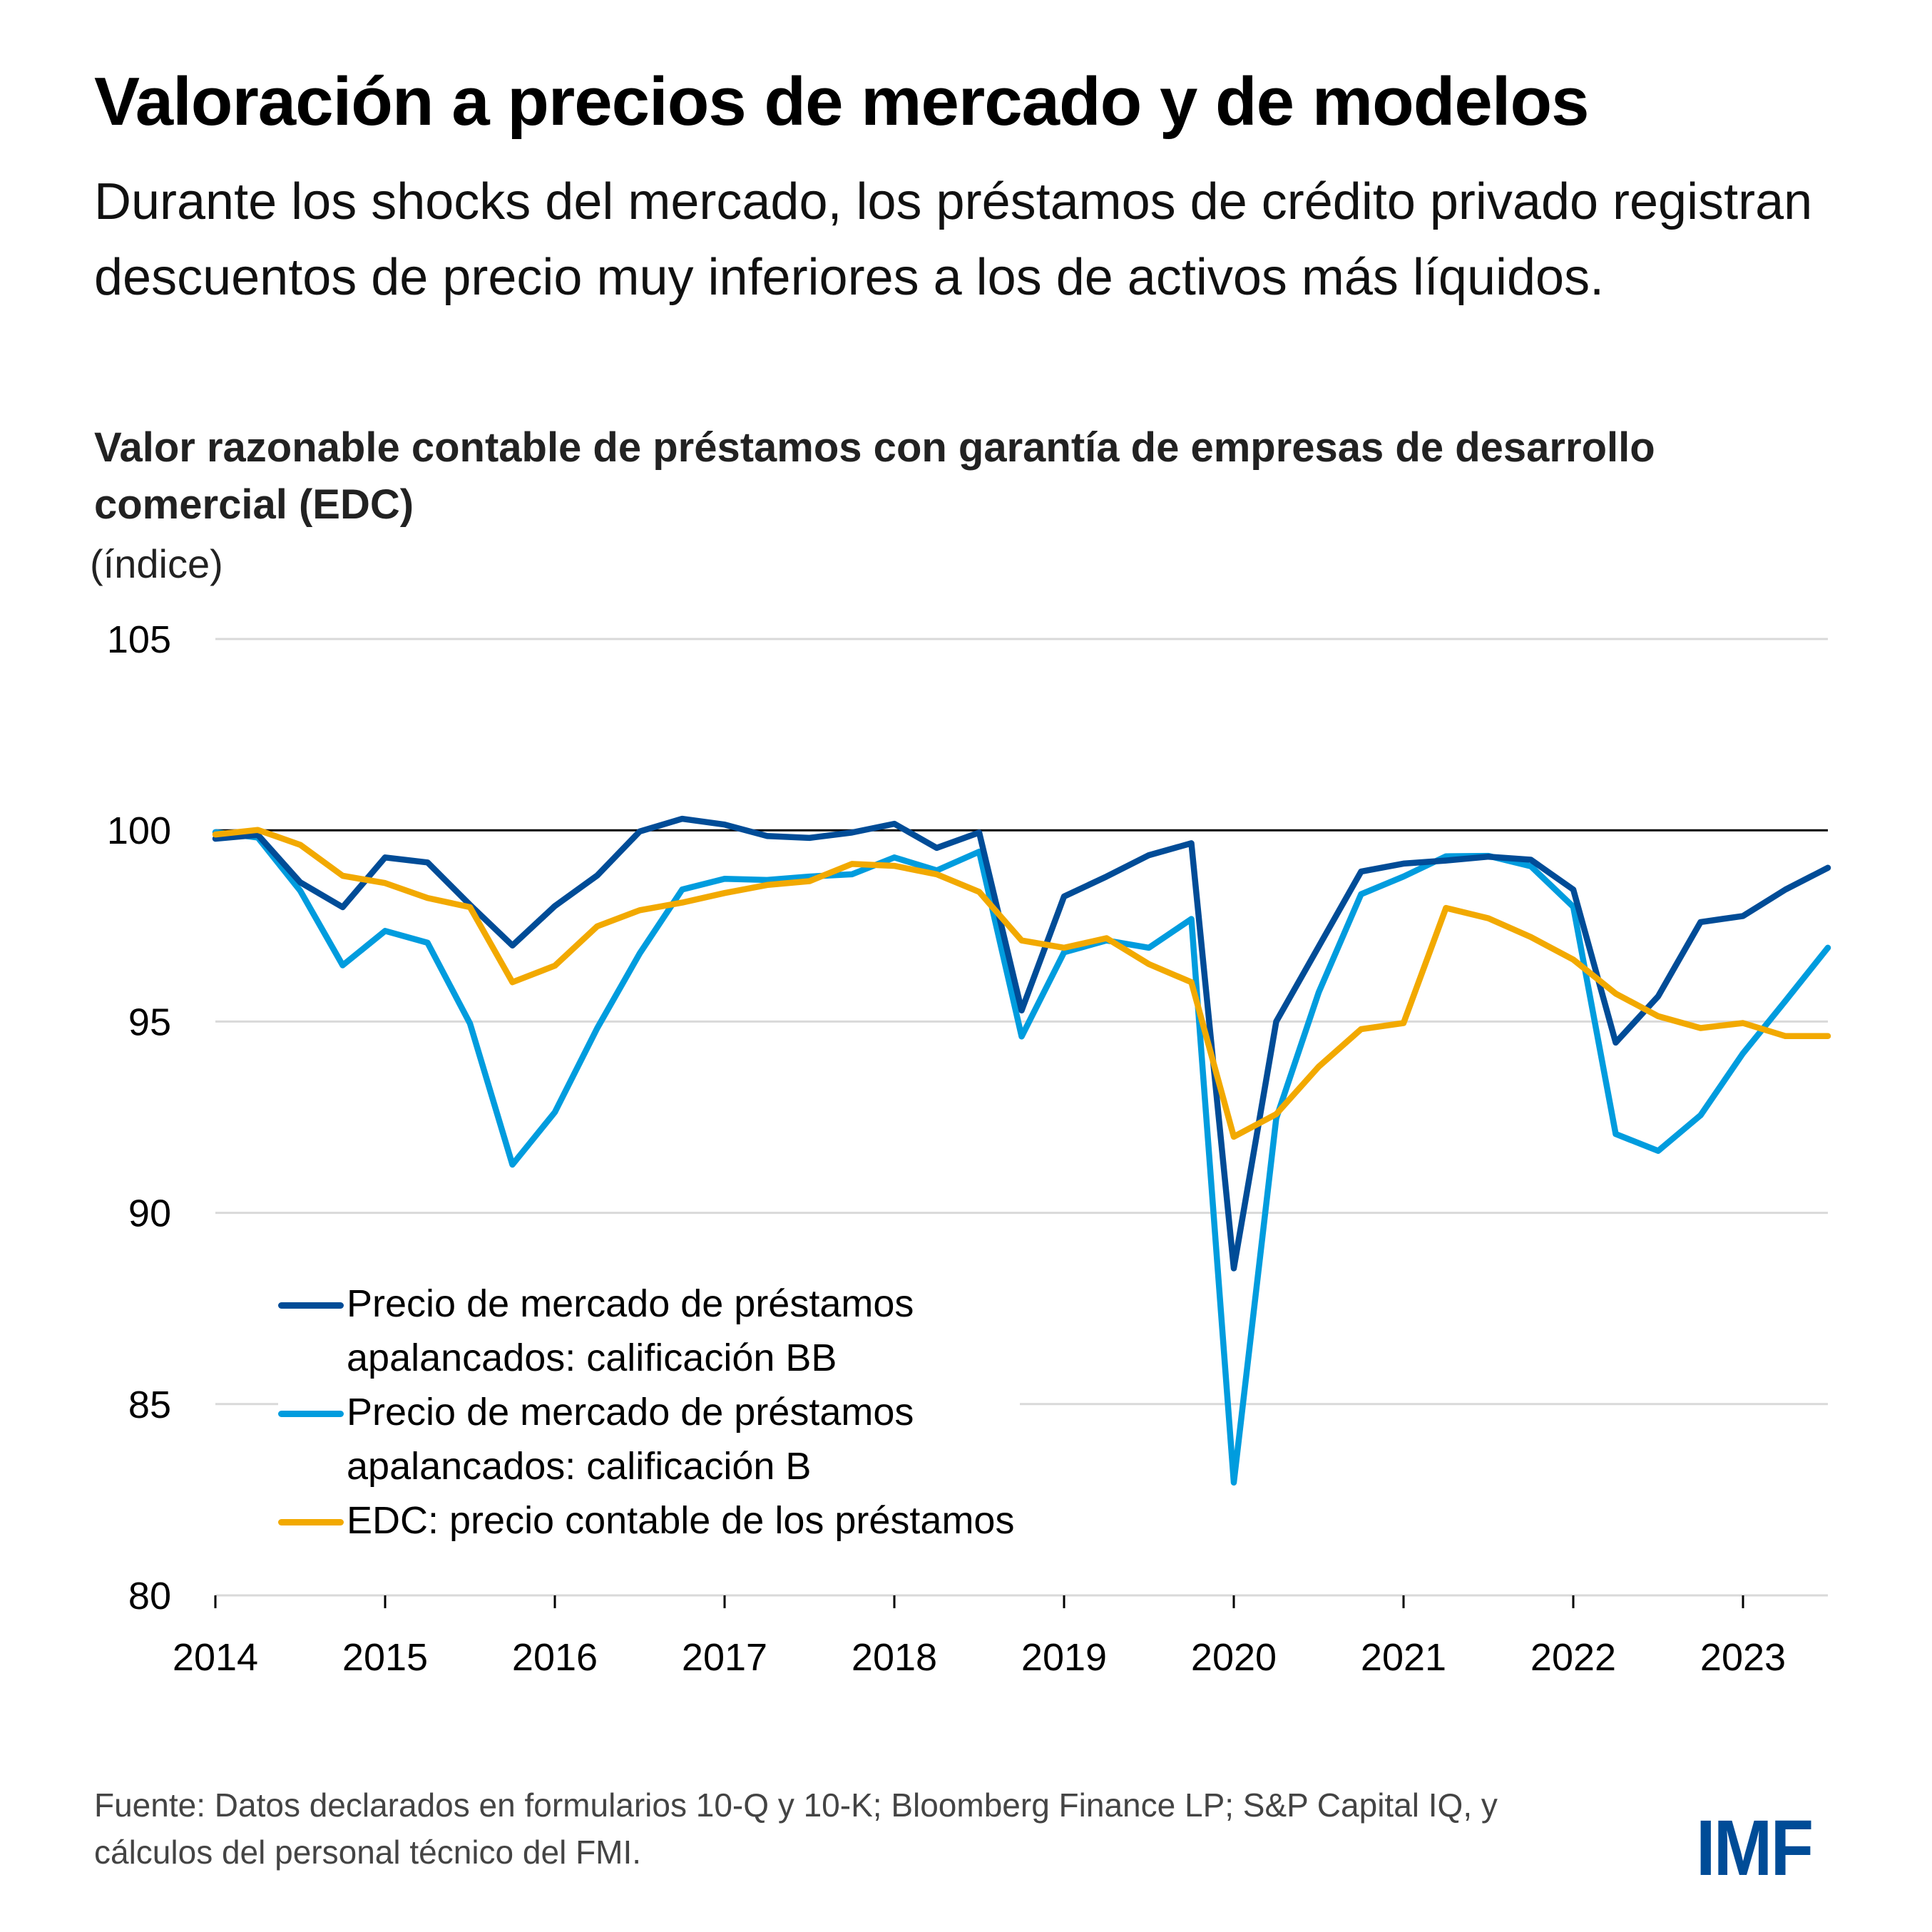 Image resolution: width=1932 pixels, height=1932 pixels. Describe the element at coordinates (1403, 1657) in the screenshot. I see `x-tick-label: 2021` at that location.